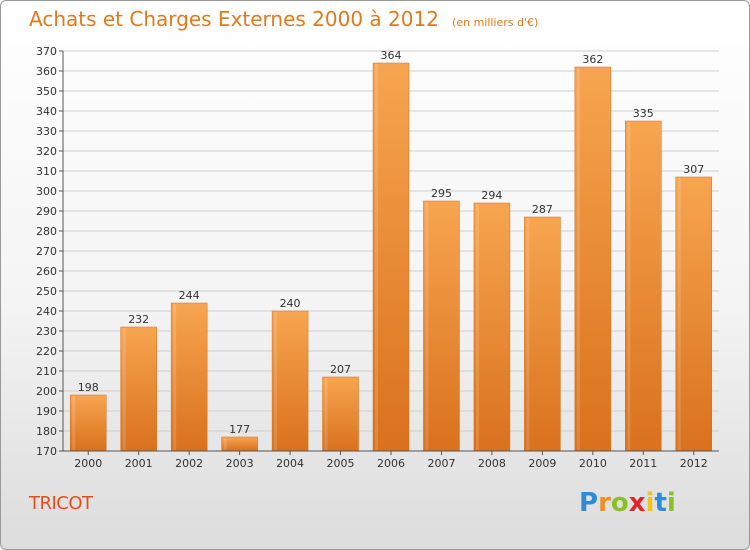 Image resolution: width=750 pixels, height=550 pixels. Describe the element at coordinates (88, 463) in the screenshot. I see `x-tick-label-2000: 2000` at that location.